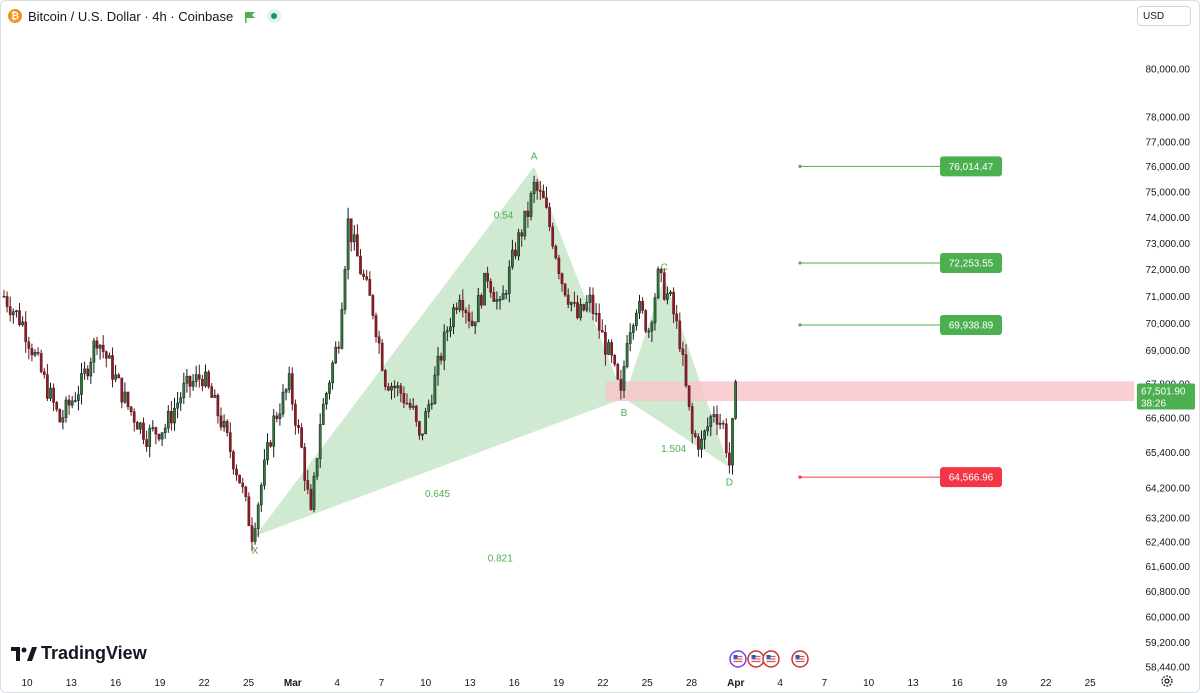 The width and height of the screenshot is (1200, 693). I want to click on y-tick-label: 77,000.00, so click(1168, 142).